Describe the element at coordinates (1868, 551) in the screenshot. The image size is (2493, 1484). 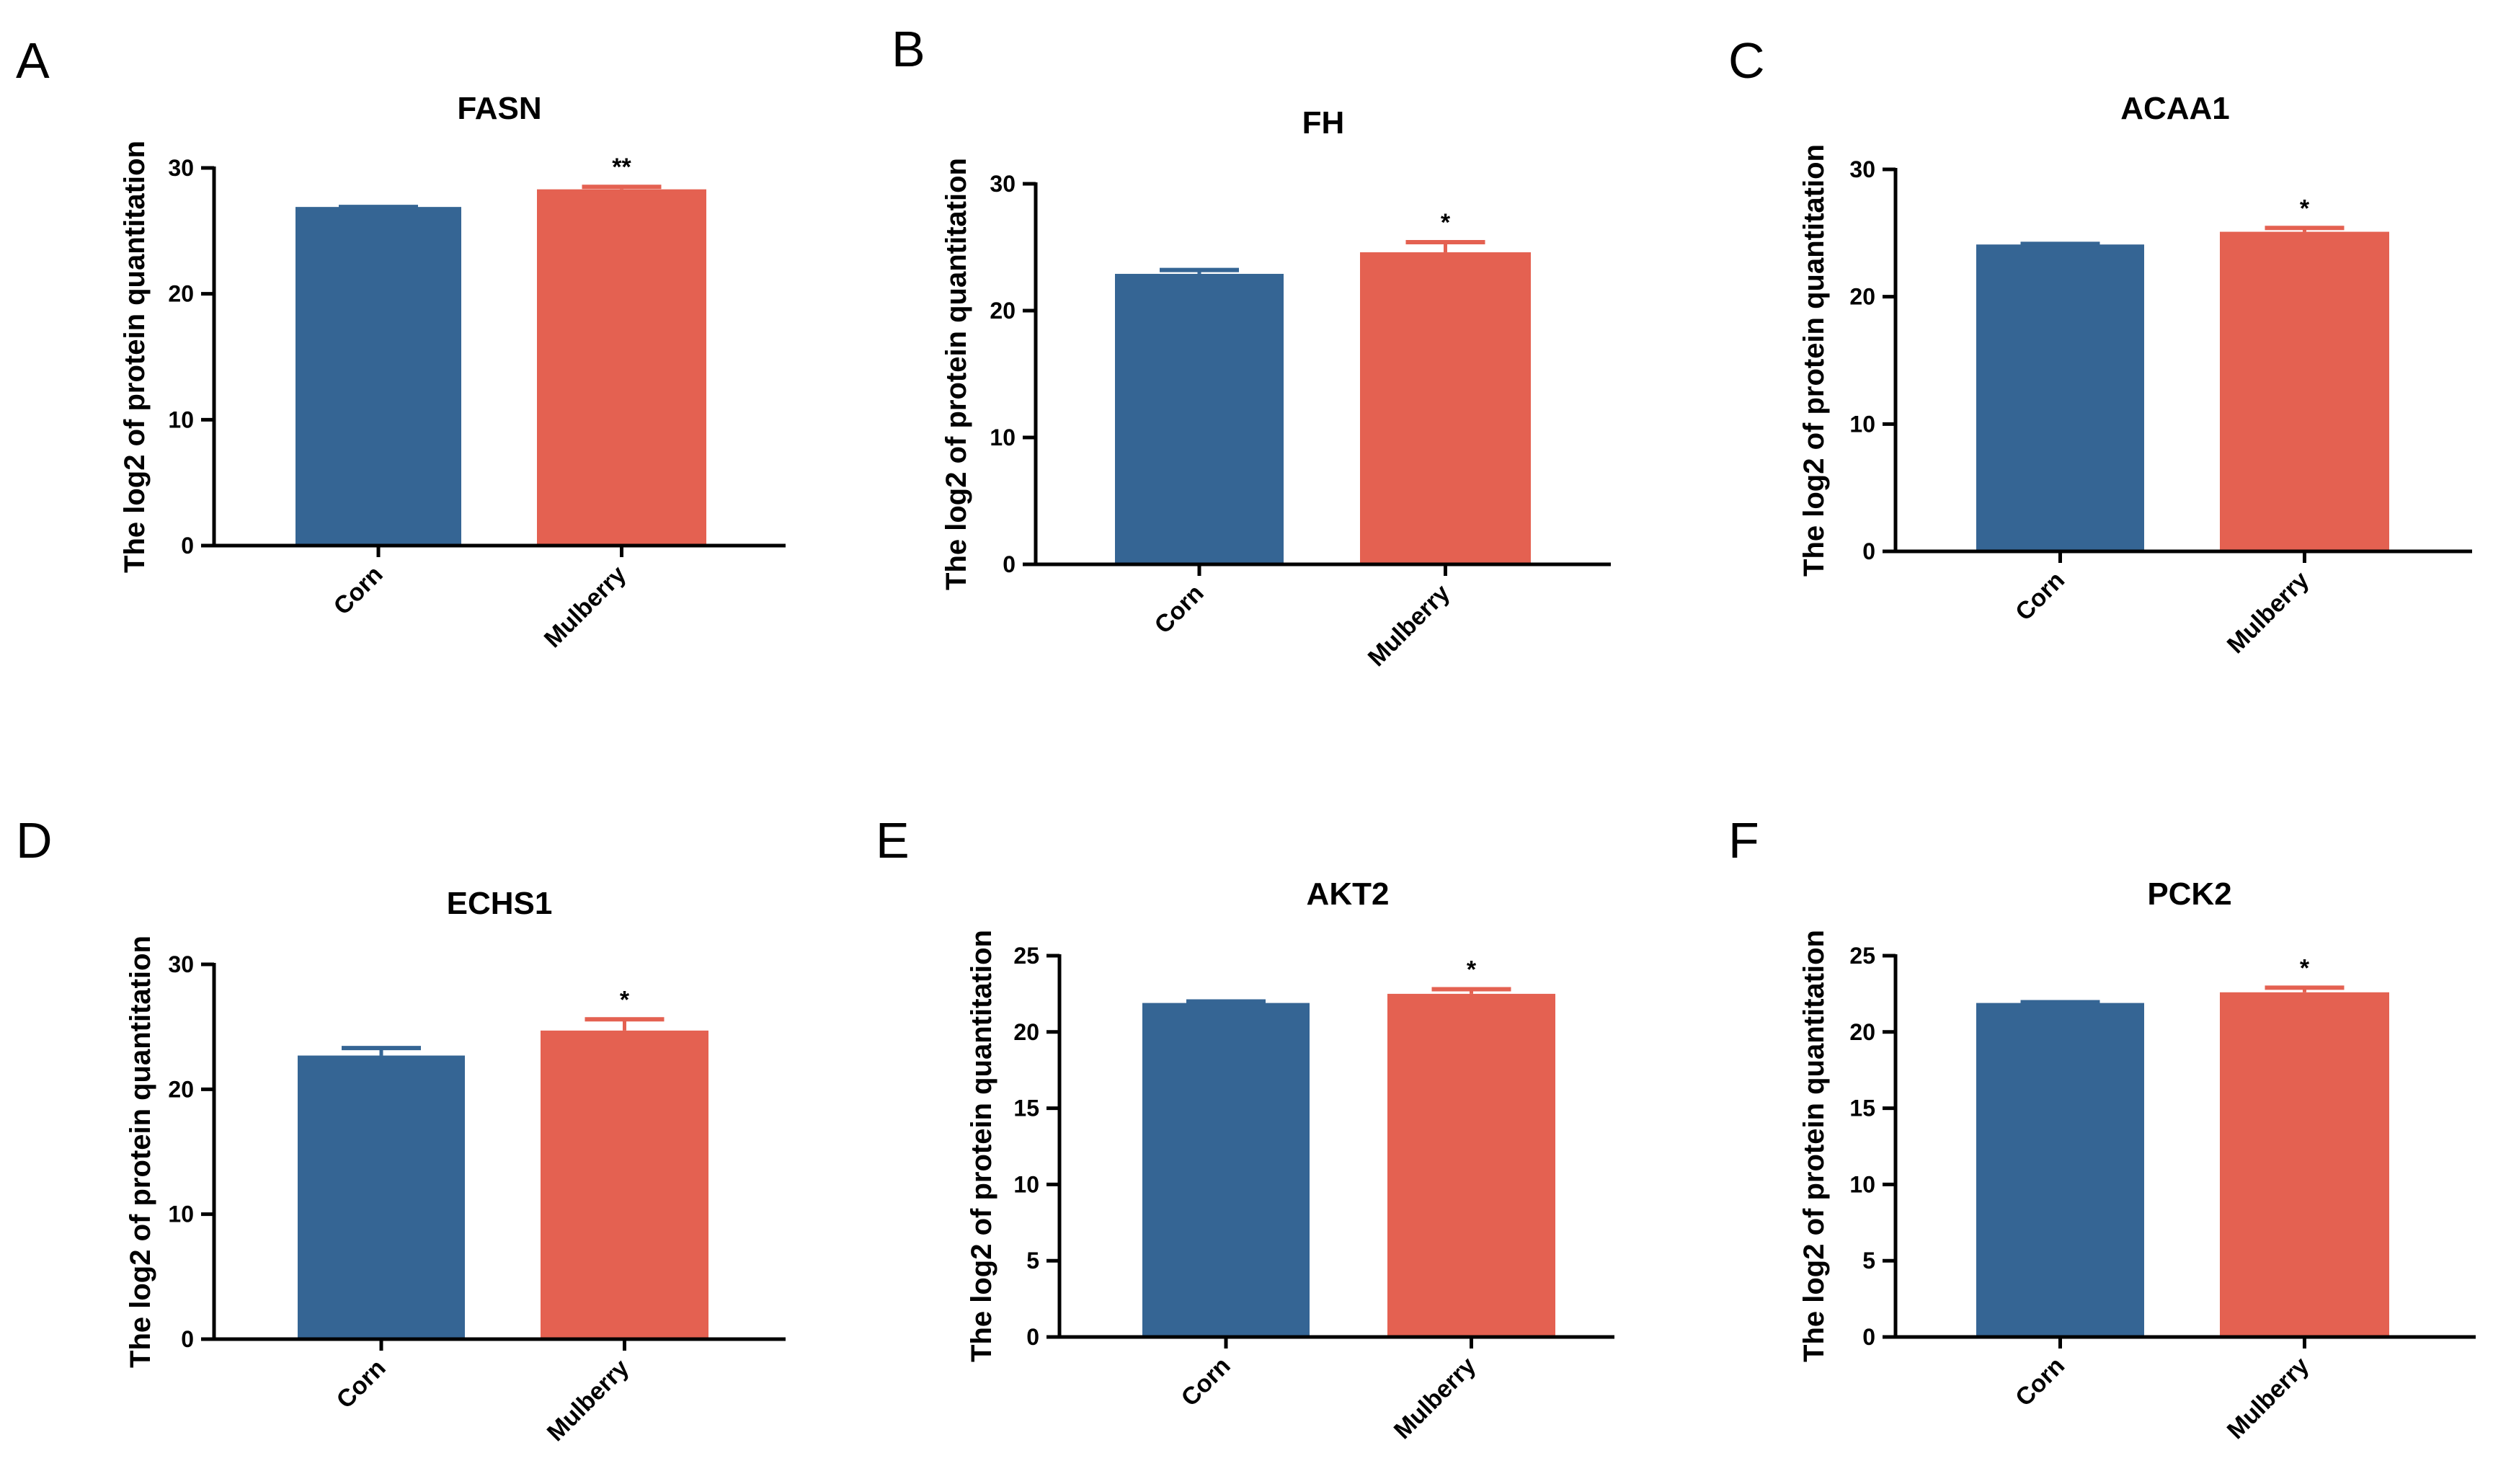
I see `panel-c-y-tick-label: 0` at that location.